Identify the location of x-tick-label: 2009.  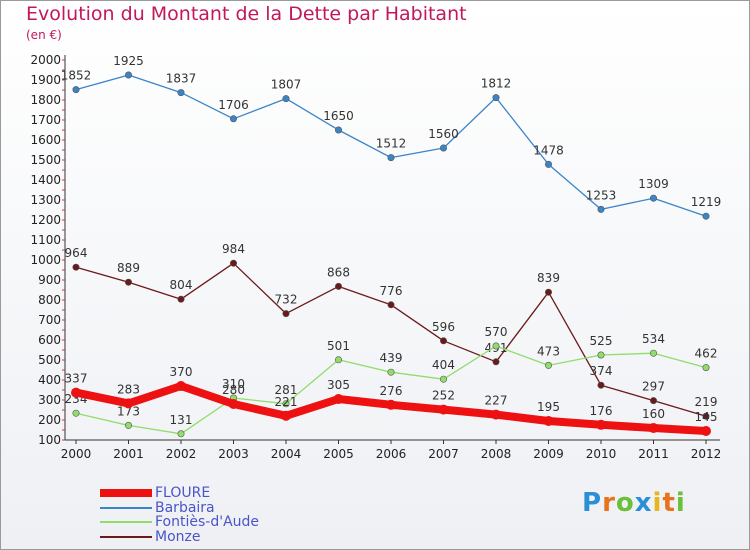
(548, 454).